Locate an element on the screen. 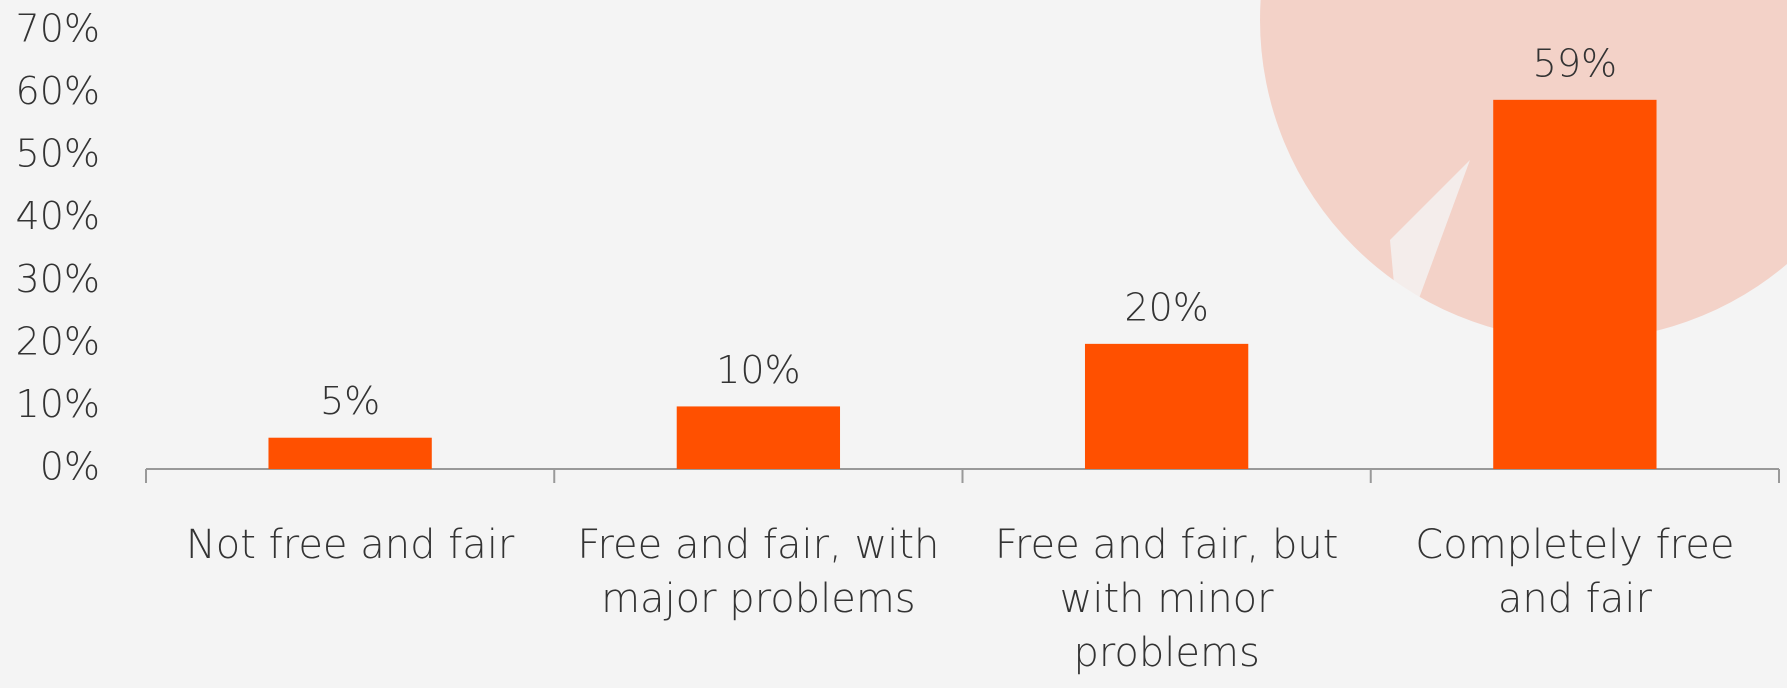 This screenshot has width=1787, height=688. x-tick-label: Completely free and fair is located at coordinates (1575, 572).